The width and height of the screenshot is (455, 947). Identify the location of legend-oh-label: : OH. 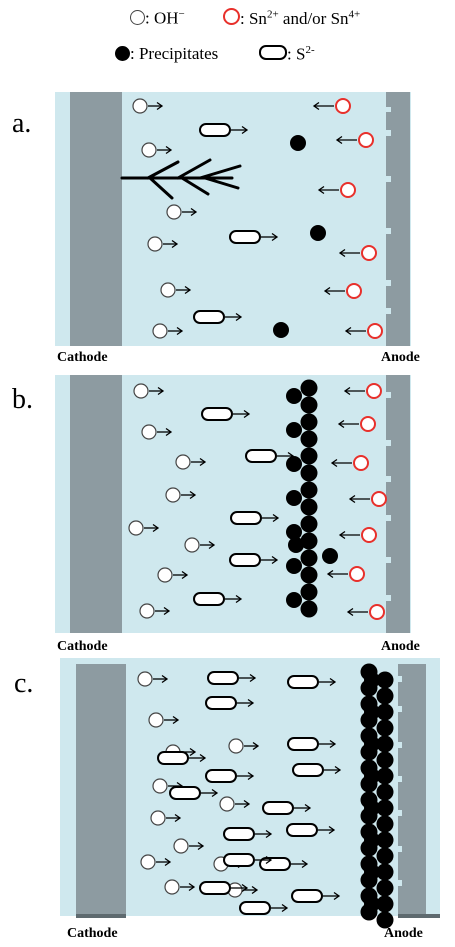
(162, 18).